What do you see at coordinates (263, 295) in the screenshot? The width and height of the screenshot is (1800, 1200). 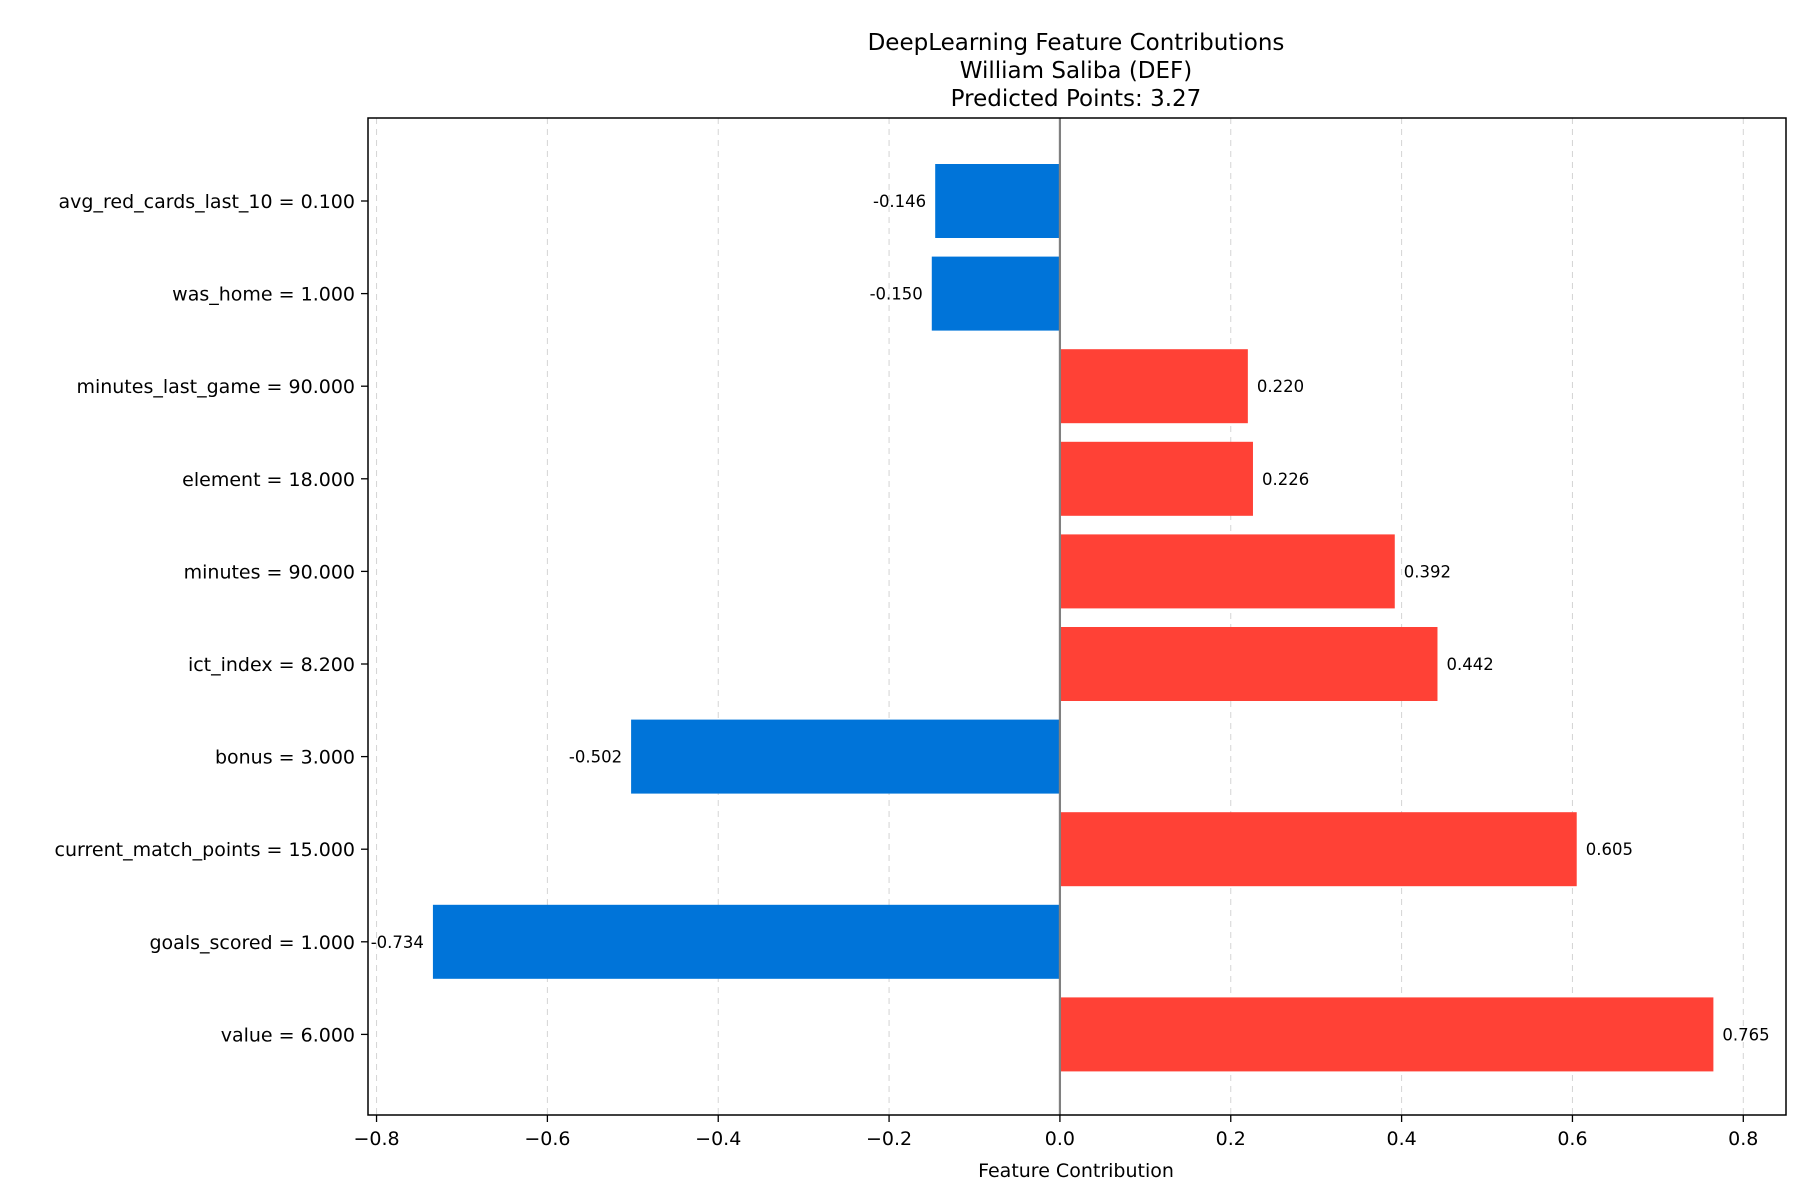 I see `y-tick-label: was_home = 1.000` at bounding box center [263, 295].